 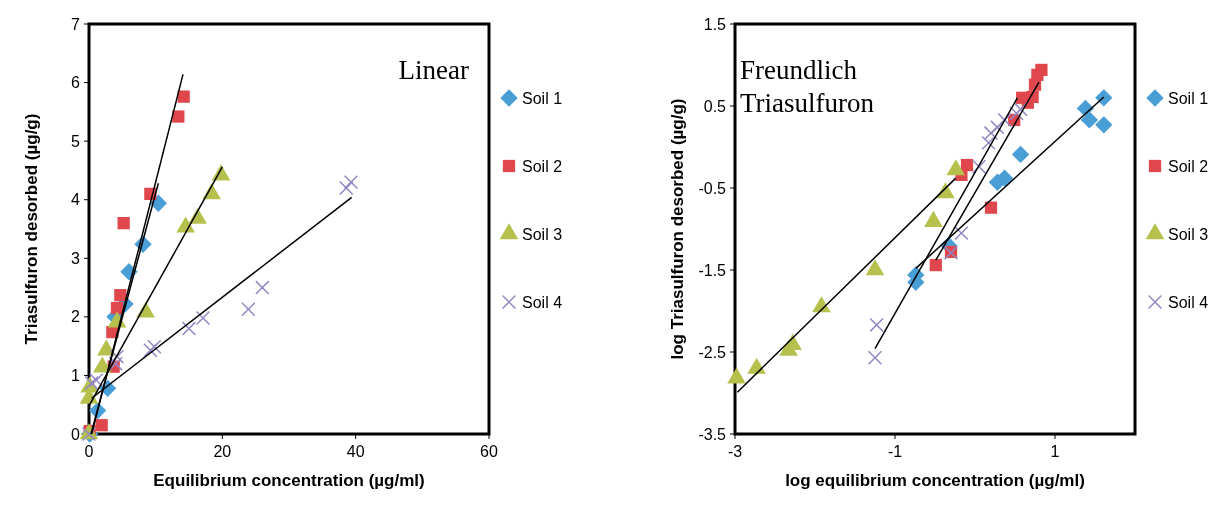 What do you see at coordinates (715, 106) in the screenshot?
I see `y-tick-label: 0.5` at bounding box center [715, 106].